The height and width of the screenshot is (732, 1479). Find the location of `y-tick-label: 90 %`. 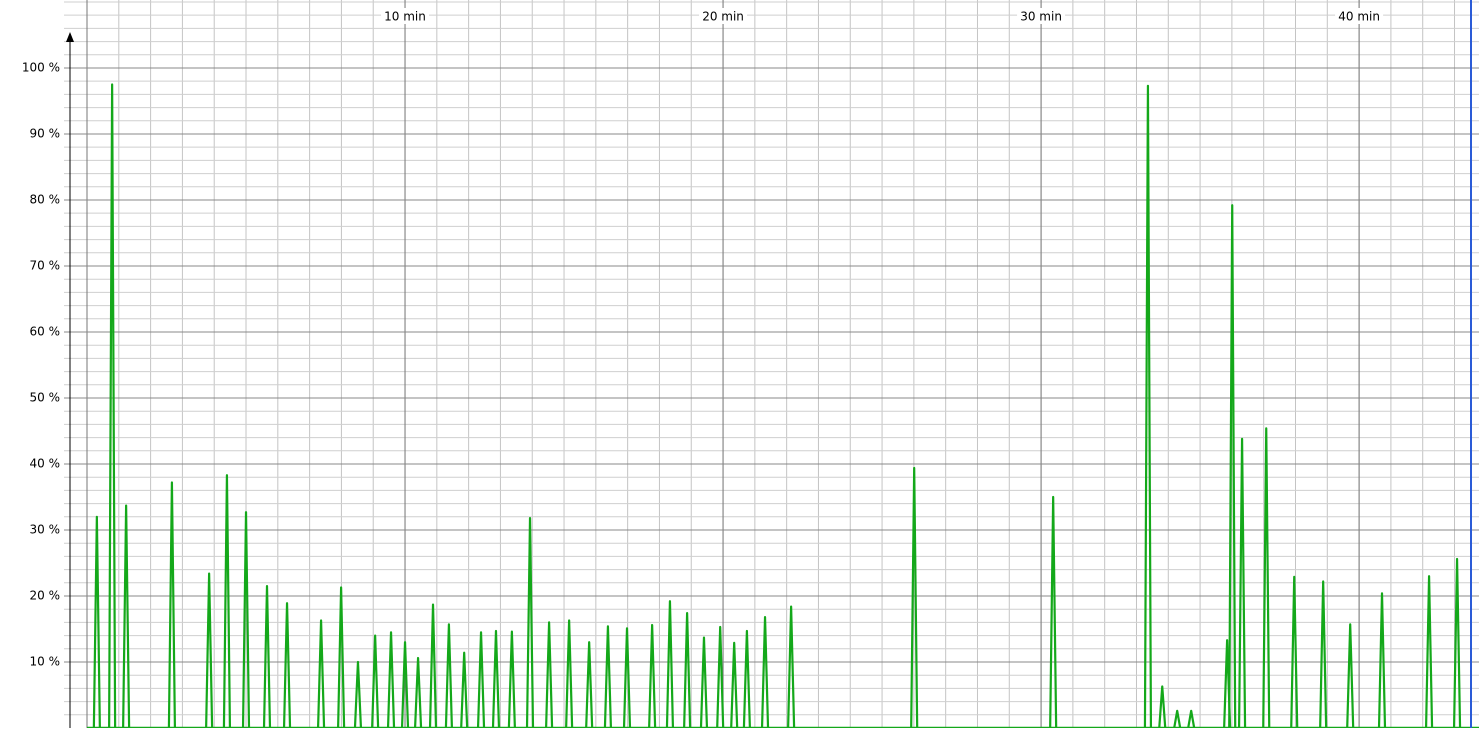

y-tick-label: 90 % is located at coordinates (45, 133).